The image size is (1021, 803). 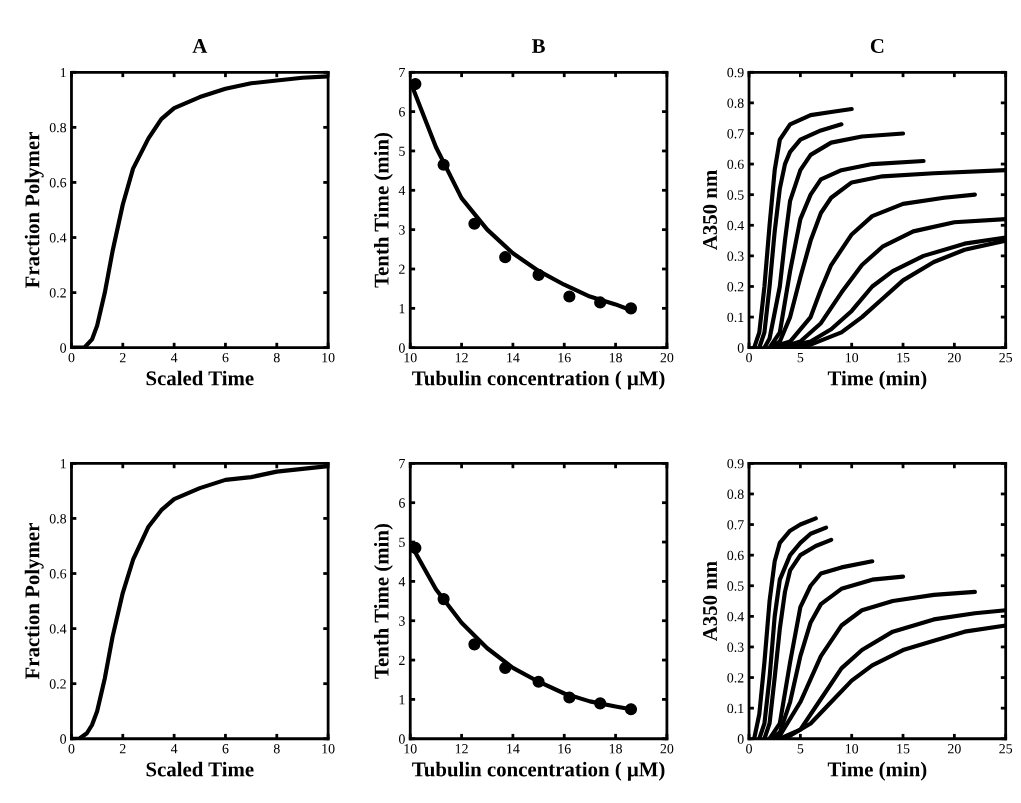 What do you see at coordinates (877, 46) in the screenshot?
I see `chart-title: C` at bounding box center [877, 46].